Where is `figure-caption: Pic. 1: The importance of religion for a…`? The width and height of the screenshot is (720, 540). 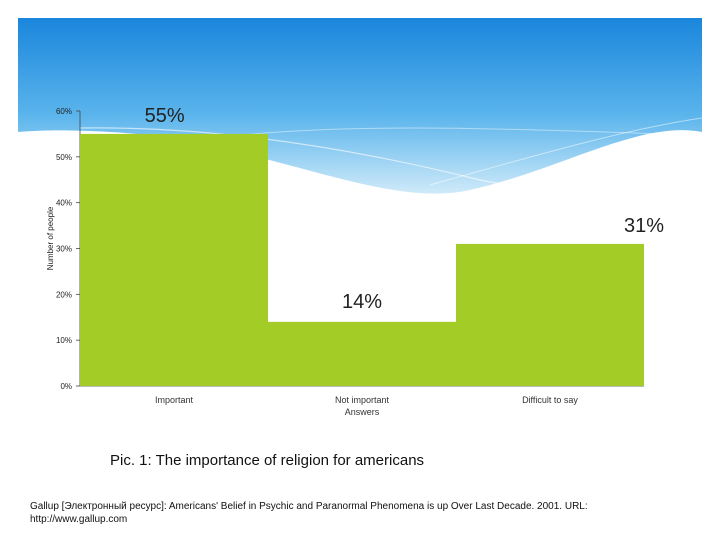
figure-caption: Pic. 1: The importance of religion for a… is located at coordinates (267, 460).